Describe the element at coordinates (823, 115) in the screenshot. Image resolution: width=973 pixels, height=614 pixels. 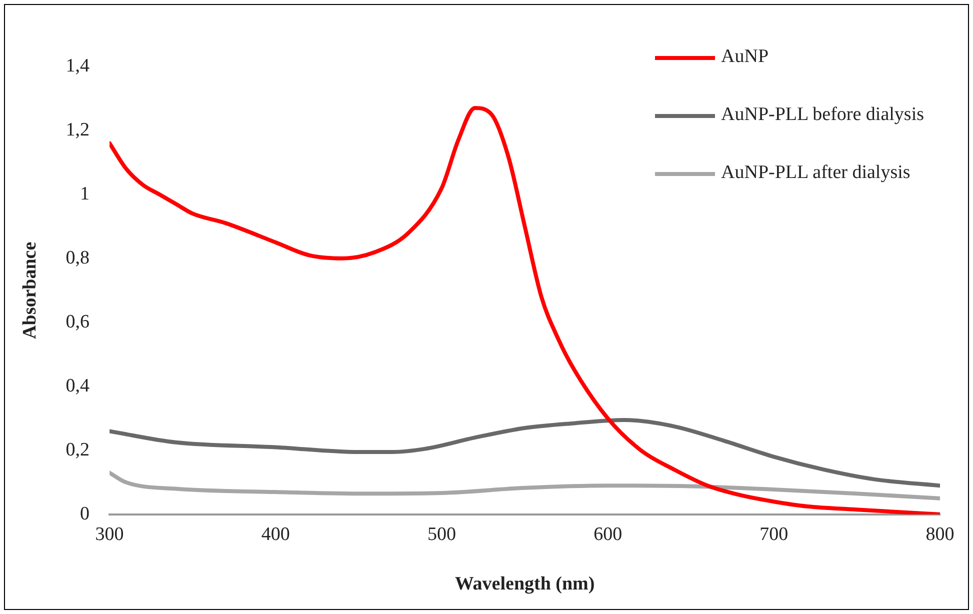
I see `legend-label: AuNP-PLL before dialysis` at that location.